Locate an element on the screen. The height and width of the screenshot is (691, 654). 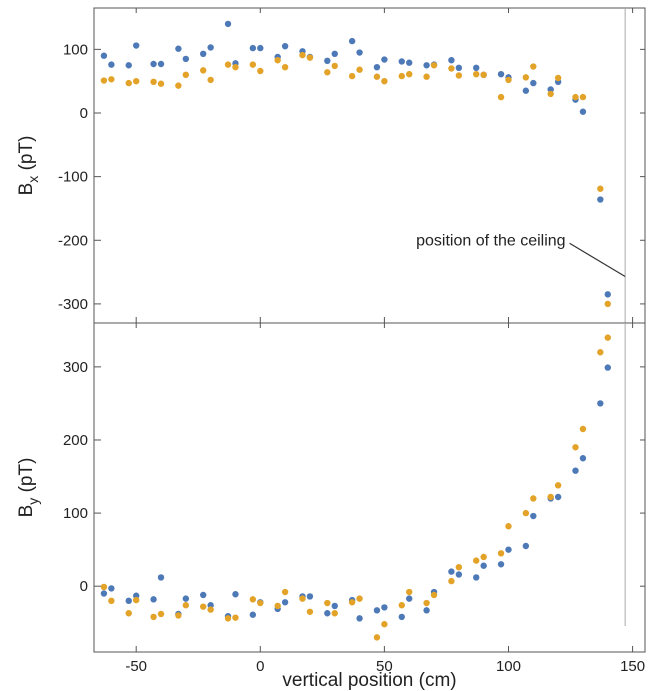
x-tick-label: 100 is located at coordinates (508, 666).